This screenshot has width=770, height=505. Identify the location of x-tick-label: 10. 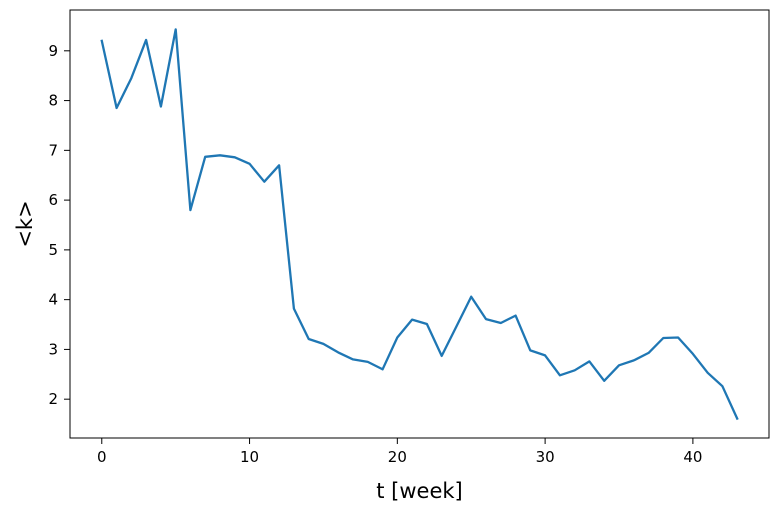
(249, 457).